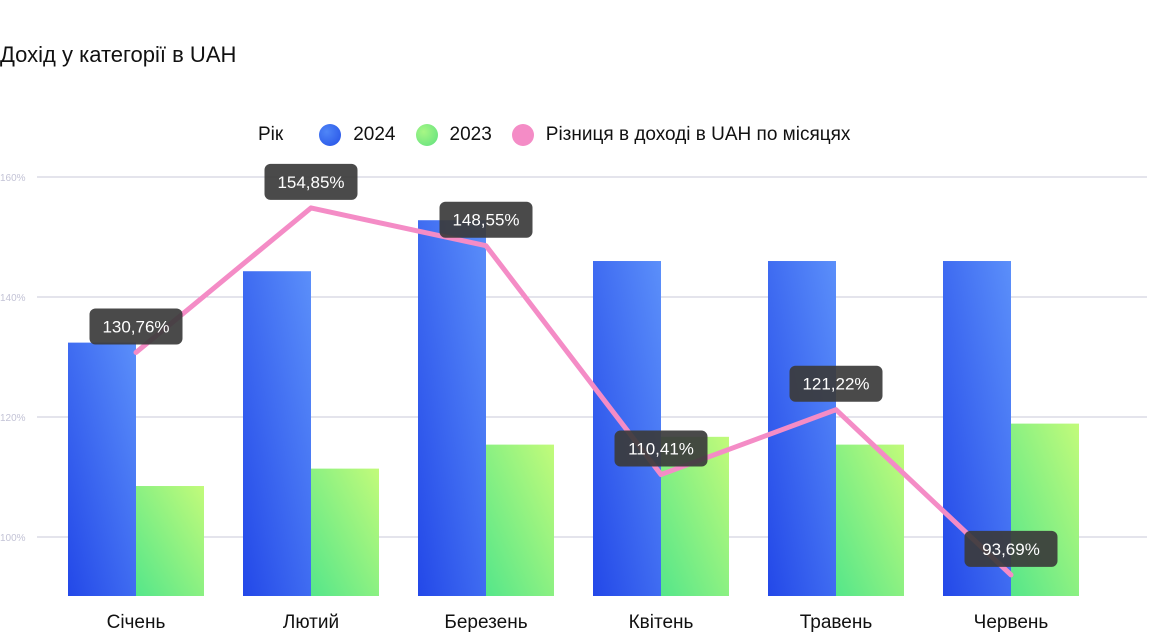  What do you see at coordinates (698, 134) in the screenshot?
I see `legend-label-difference: Різниця в доході в UAH по місяцях` at bounding box center [698, 134].